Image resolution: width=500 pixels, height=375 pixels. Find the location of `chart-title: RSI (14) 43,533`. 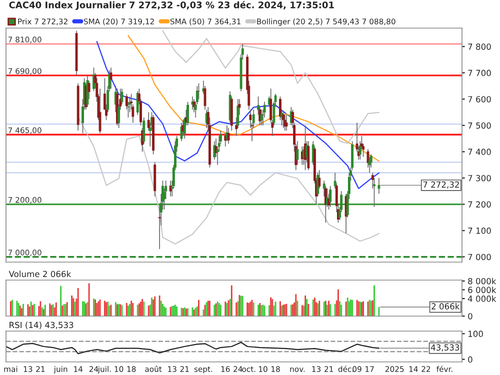

chart-title: RSI (14) 43,533 is located at coordinates (42, 326).